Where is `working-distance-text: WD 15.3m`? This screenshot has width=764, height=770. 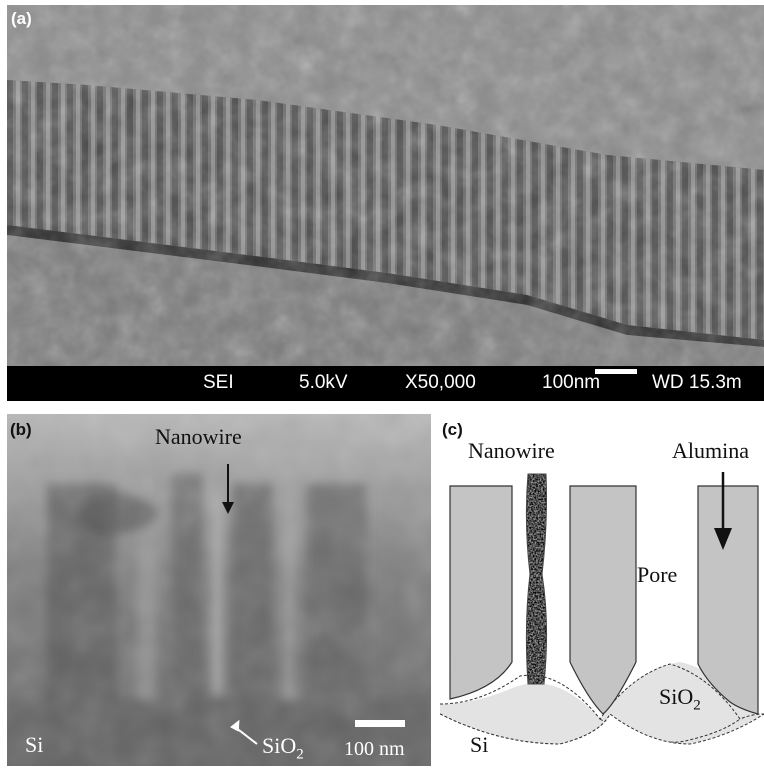
working-distance-text: WD 15.3m is located at coordinates (697, 382).